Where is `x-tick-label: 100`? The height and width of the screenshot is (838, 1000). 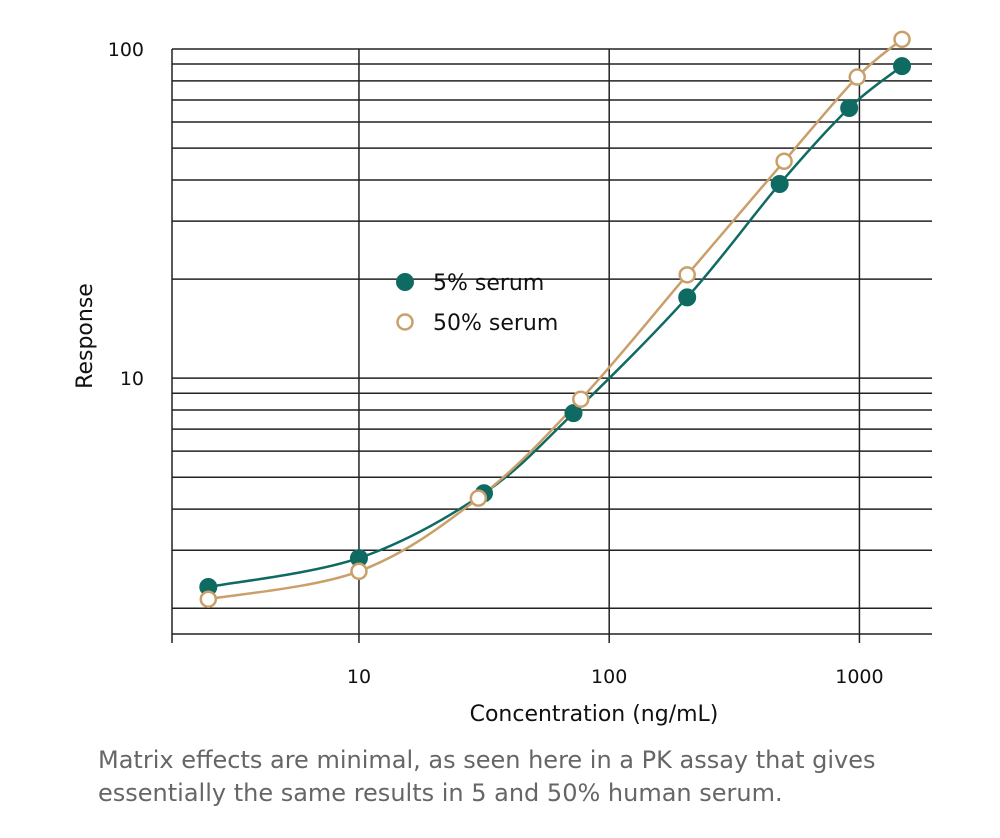 x-tick-label: 100 is located at coordinates (609, 677).